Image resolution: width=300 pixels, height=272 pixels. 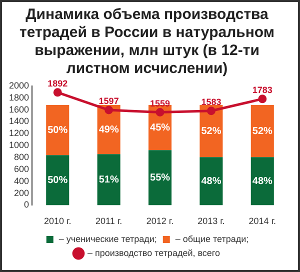 What do you see at coordinates (19, 85) in the screenshot?
I see `y-tick-label: 2000` at bounding box center [19, 85].